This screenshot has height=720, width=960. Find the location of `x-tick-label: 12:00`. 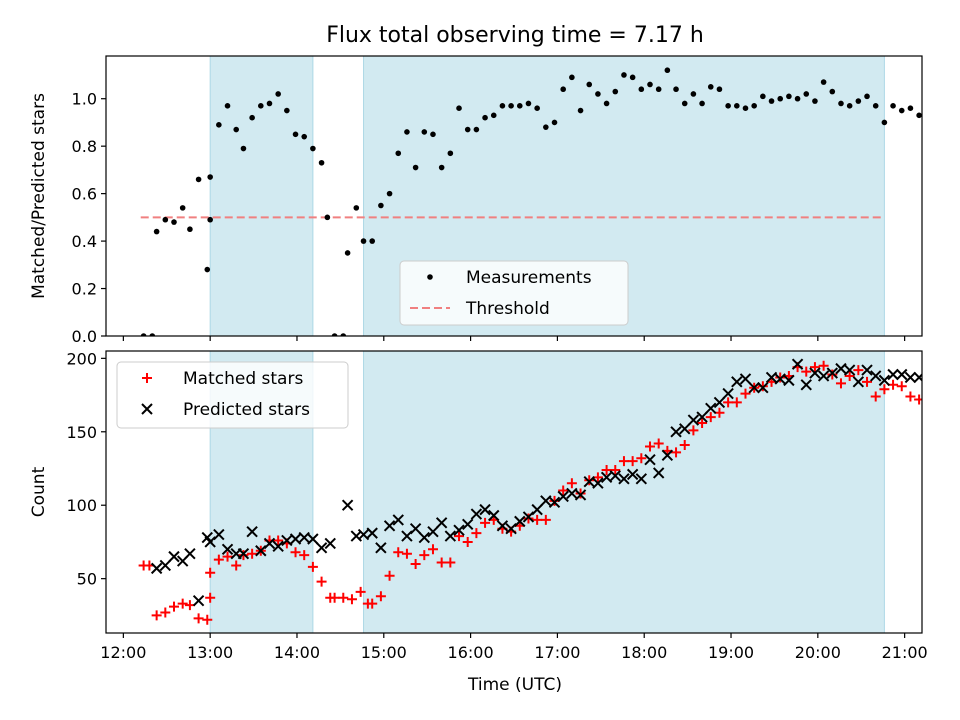

x-tick-label: 12:00 is located at coordinates (123, 652).